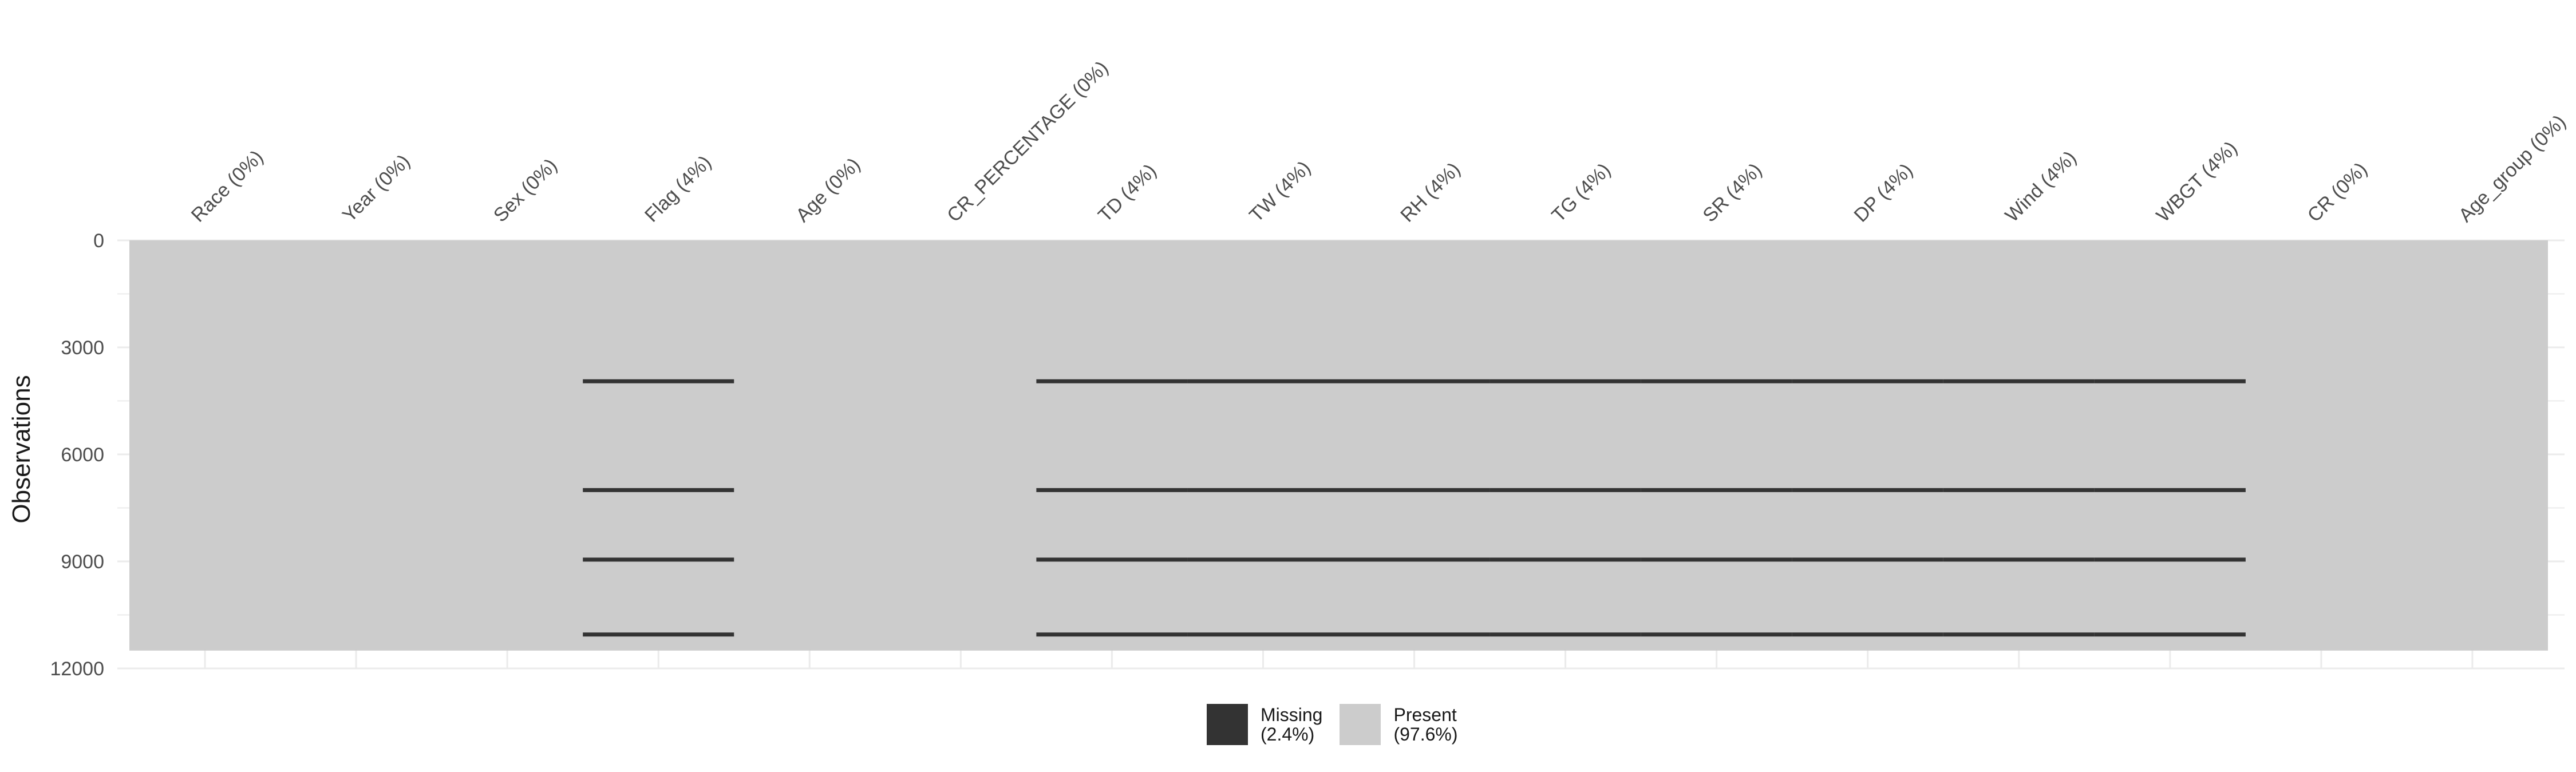  What do you see at coordinates (1127, 193) in the screenshot?
I see `column-label: TD (4%)` at bounding box center [1127, 193].